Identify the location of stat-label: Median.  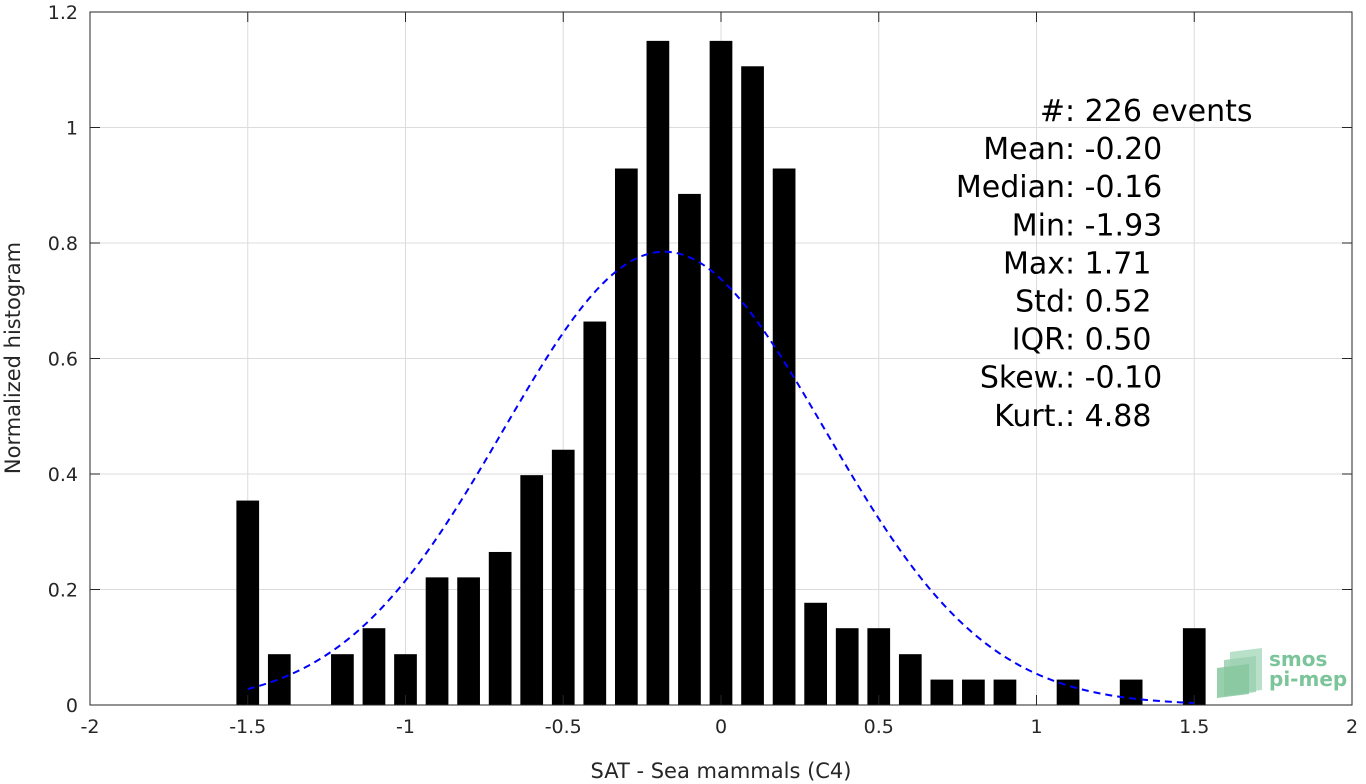
(1010, 187).